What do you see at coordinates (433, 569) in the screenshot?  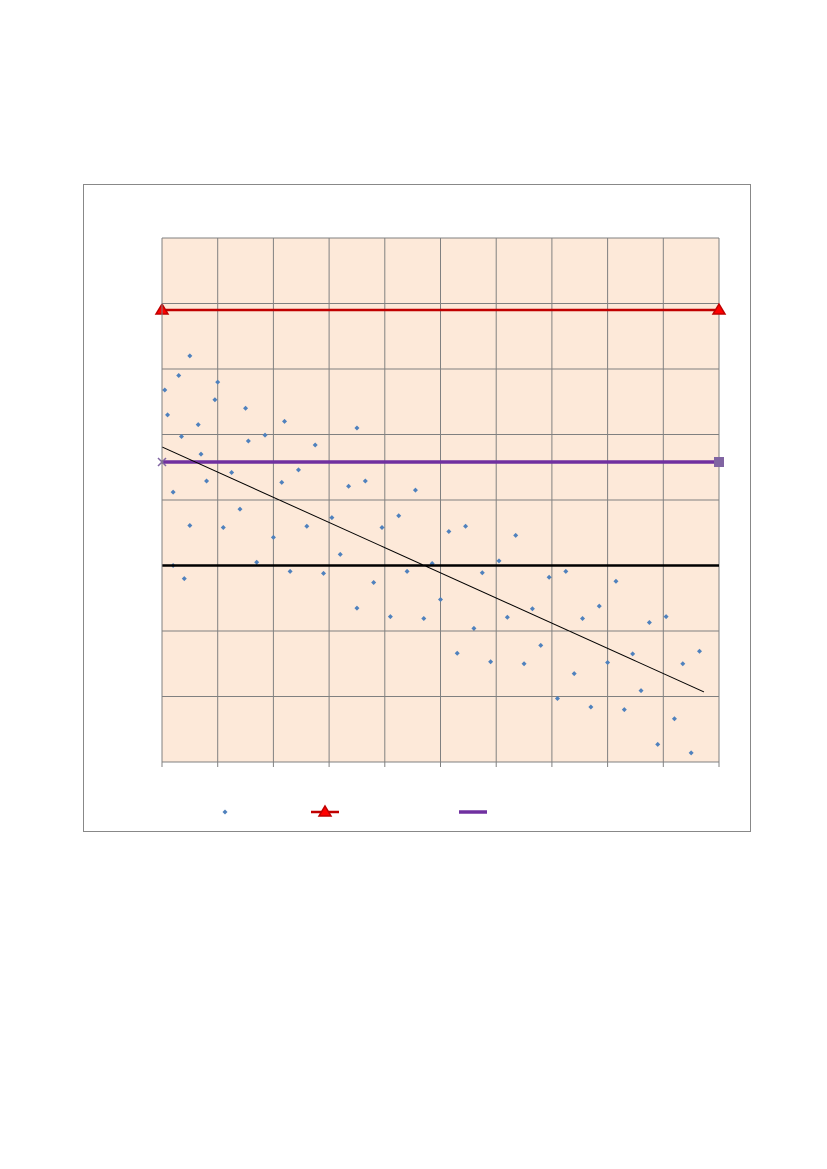 I see `line` at bounding box center [433, 569].